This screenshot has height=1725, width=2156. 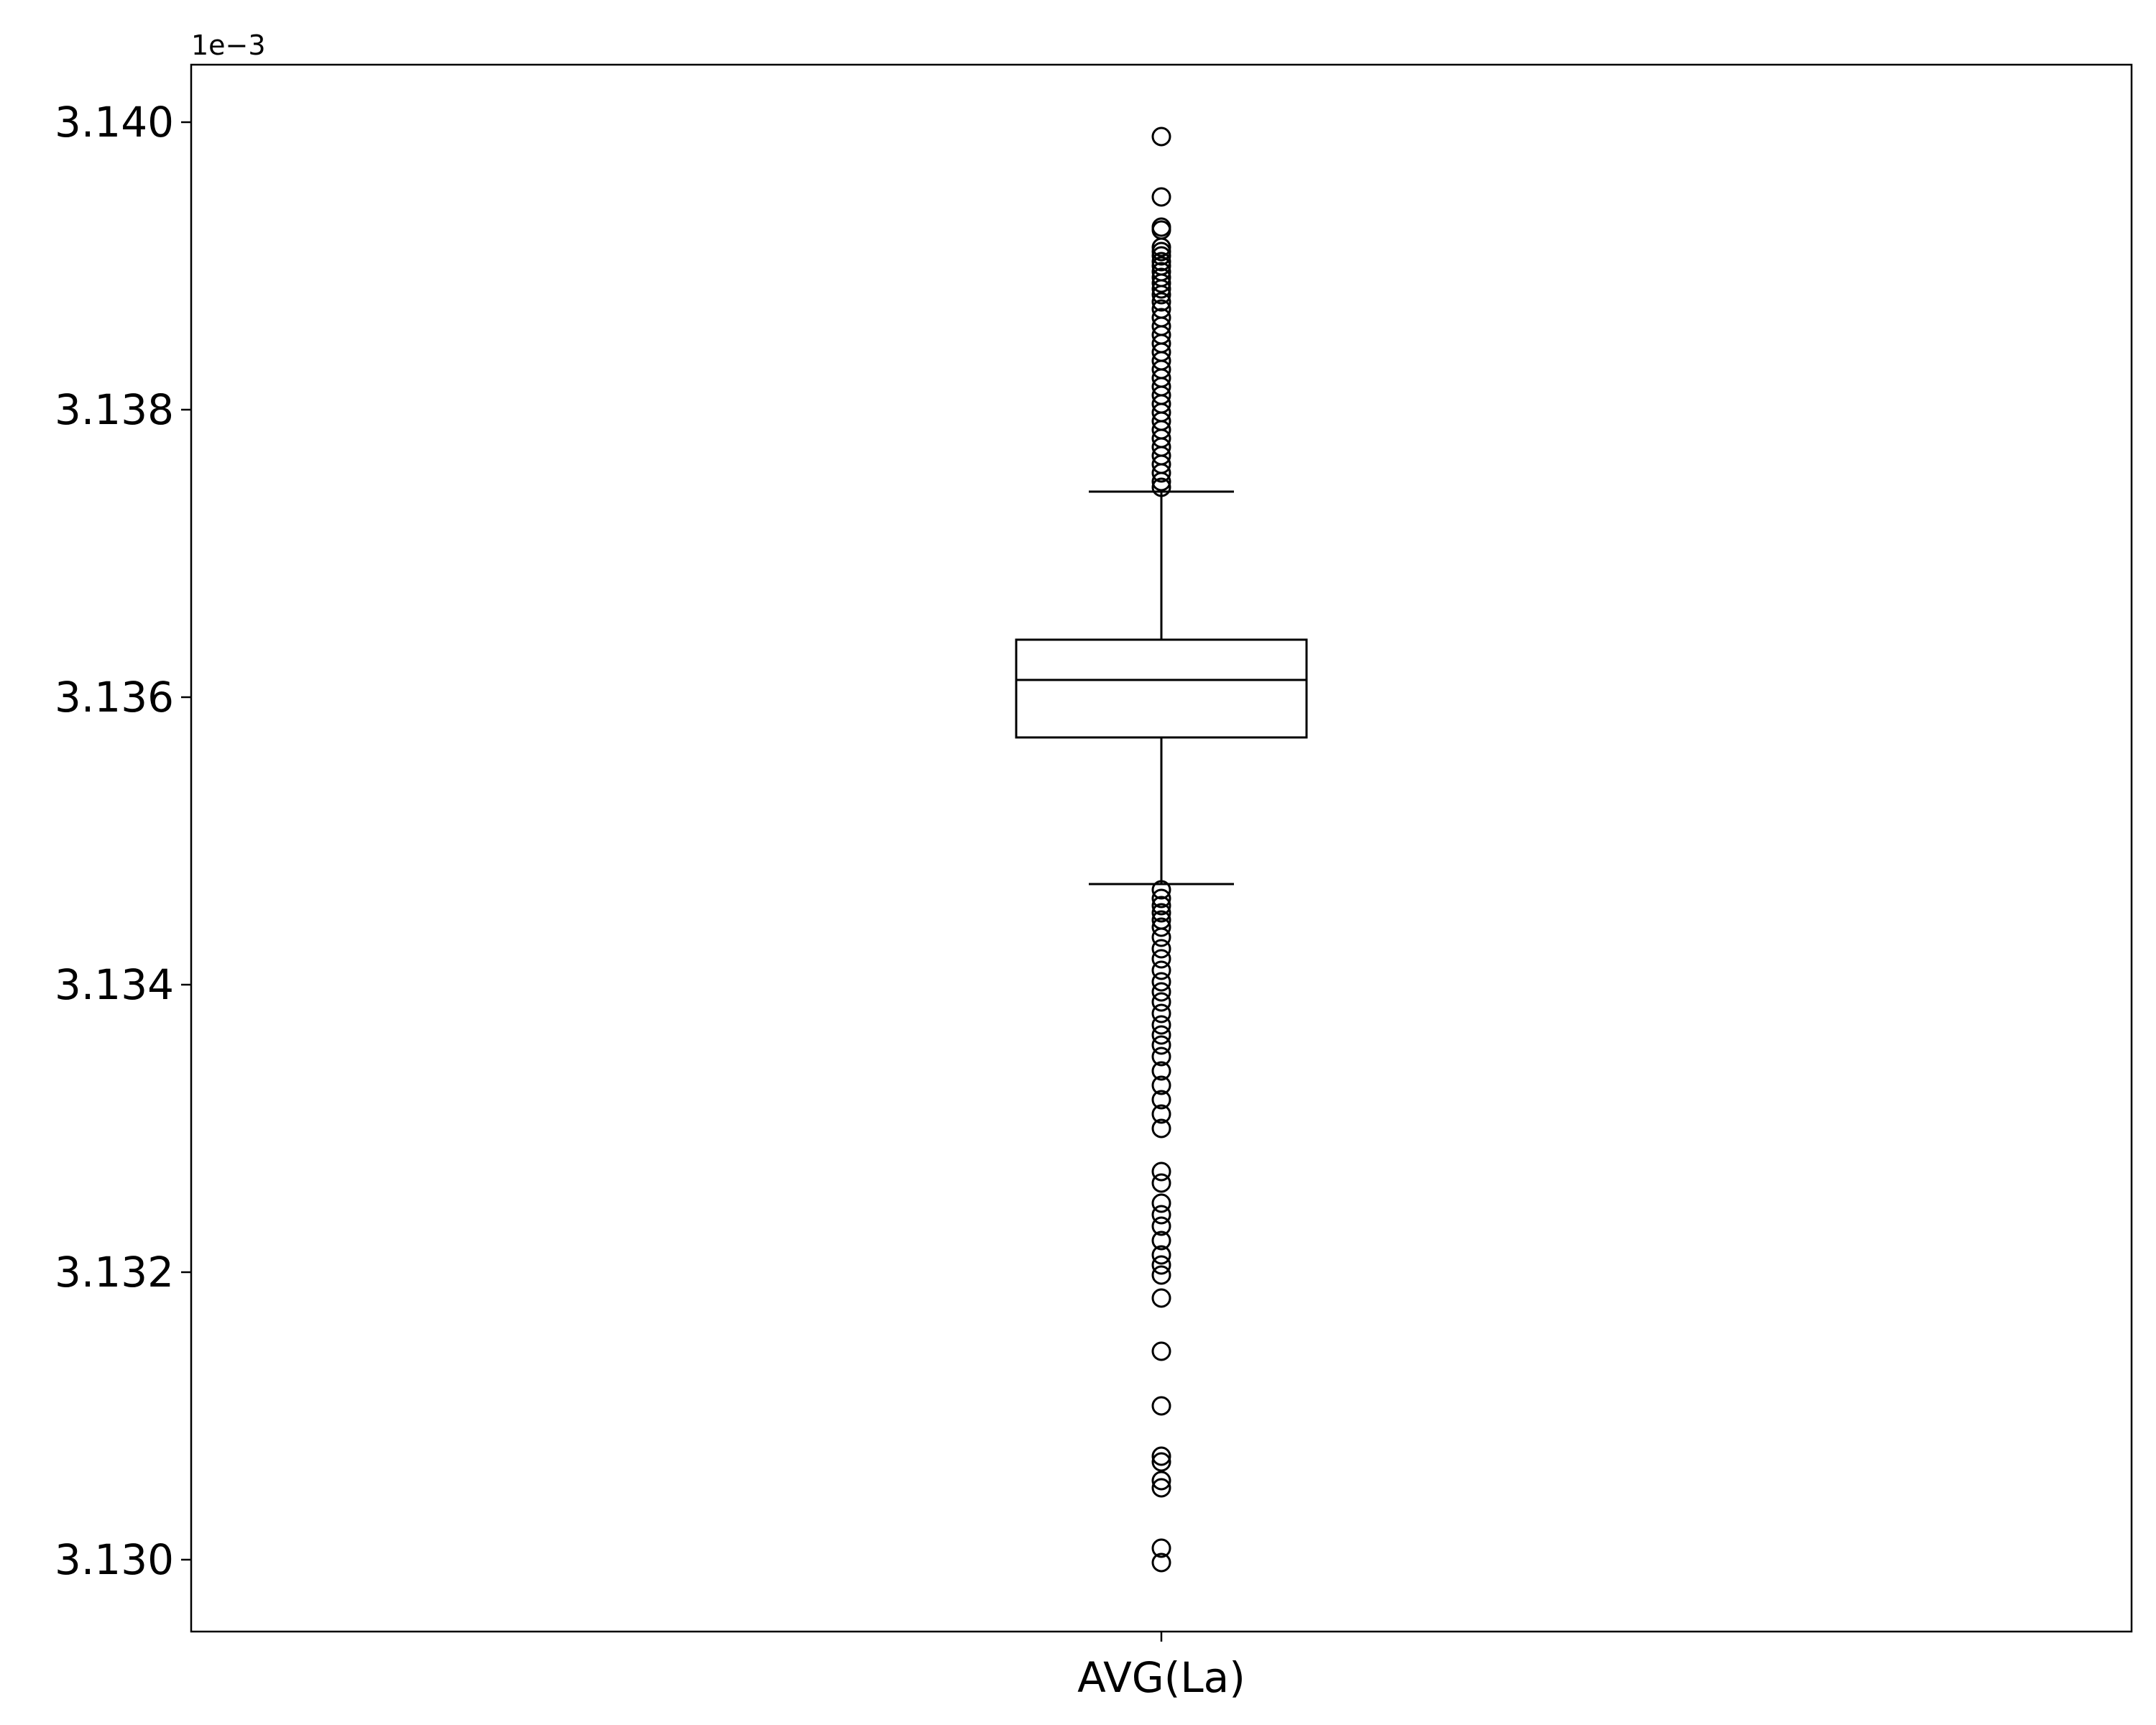 I want to click on y-axis-offset-label: 1e−3, so click(x=229, y=45).